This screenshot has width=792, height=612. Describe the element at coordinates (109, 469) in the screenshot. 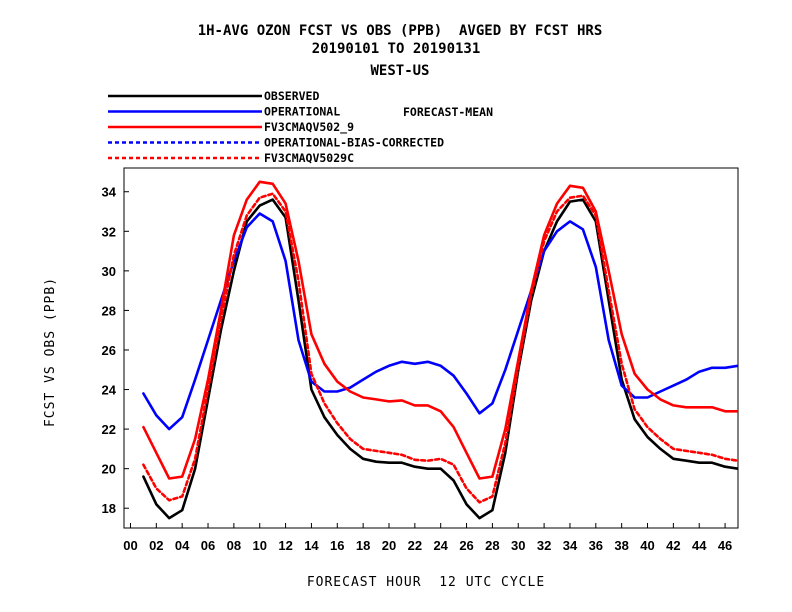

I see `y-tick-label: 20` at that location.